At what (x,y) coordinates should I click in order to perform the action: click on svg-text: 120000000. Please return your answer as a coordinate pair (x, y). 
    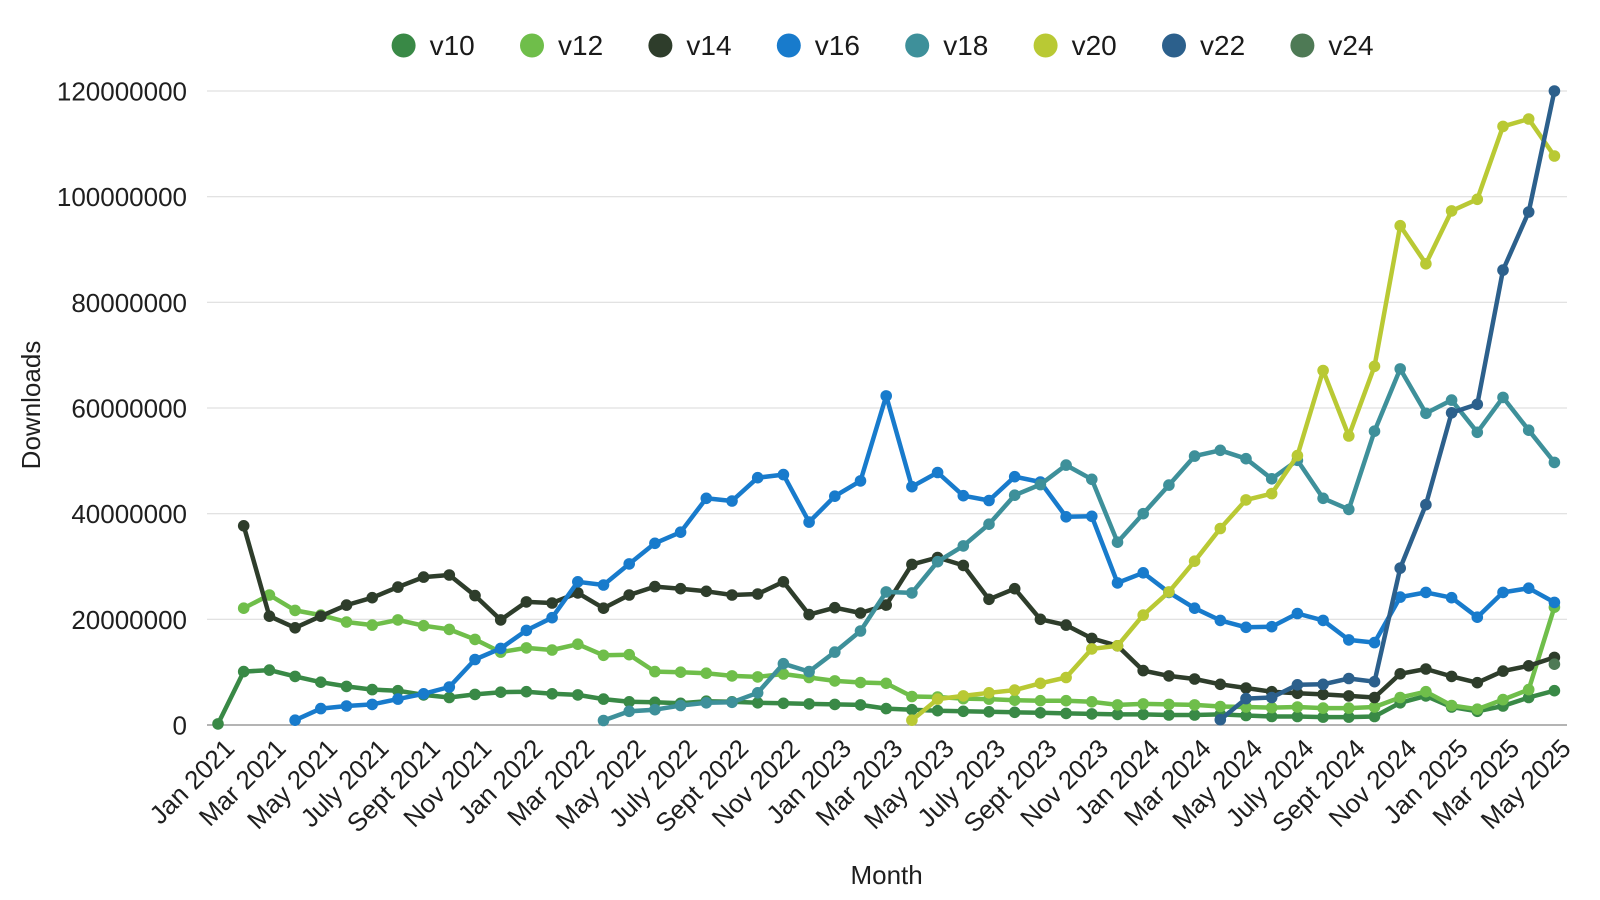
    Looking at the image, I should click on (122, 92).